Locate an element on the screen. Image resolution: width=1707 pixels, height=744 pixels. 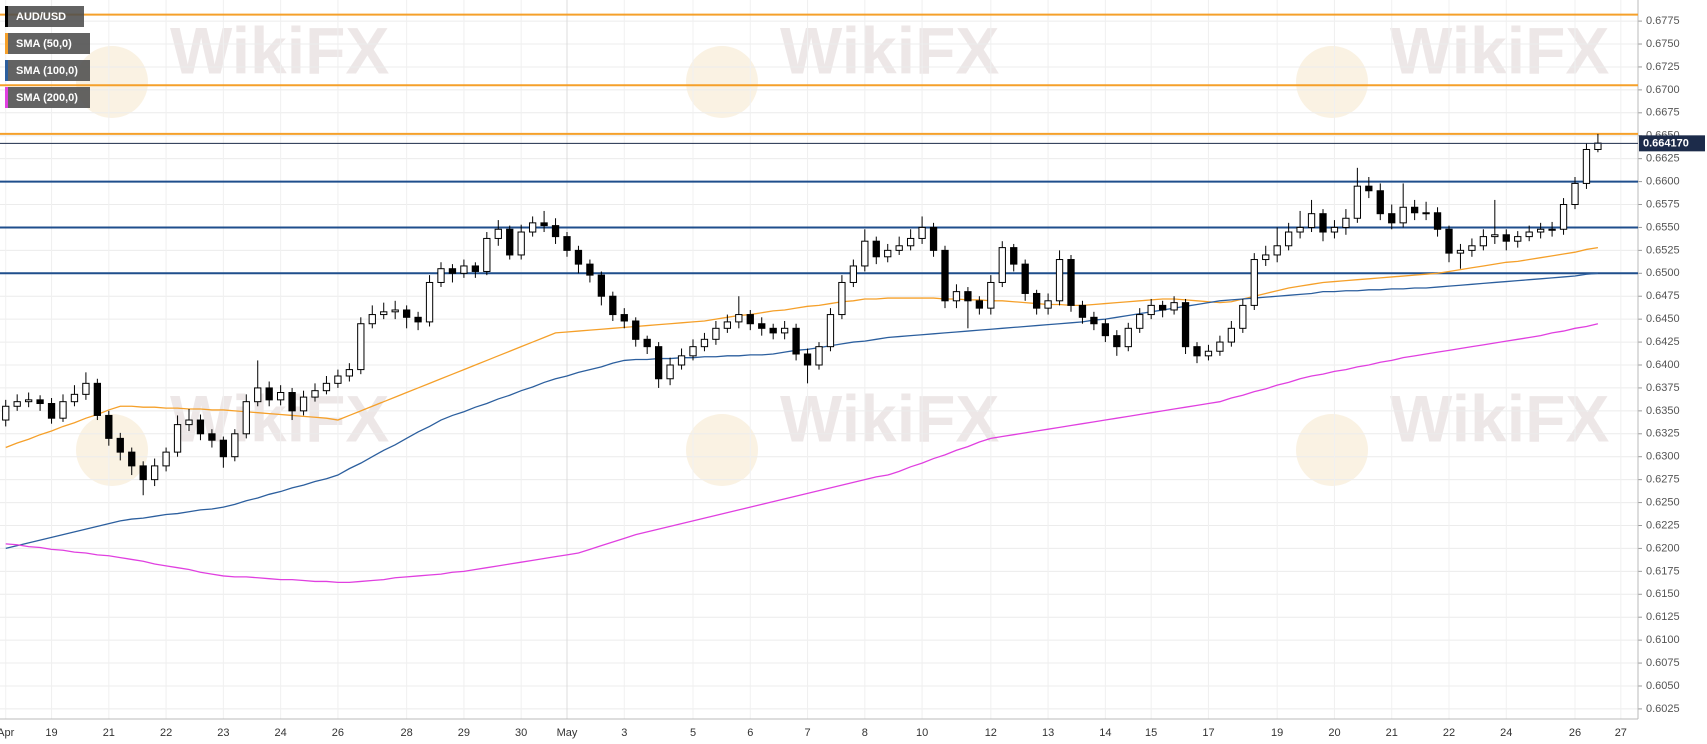
y-tick-label: 0.6575 is located at coordinates (1663, 204).